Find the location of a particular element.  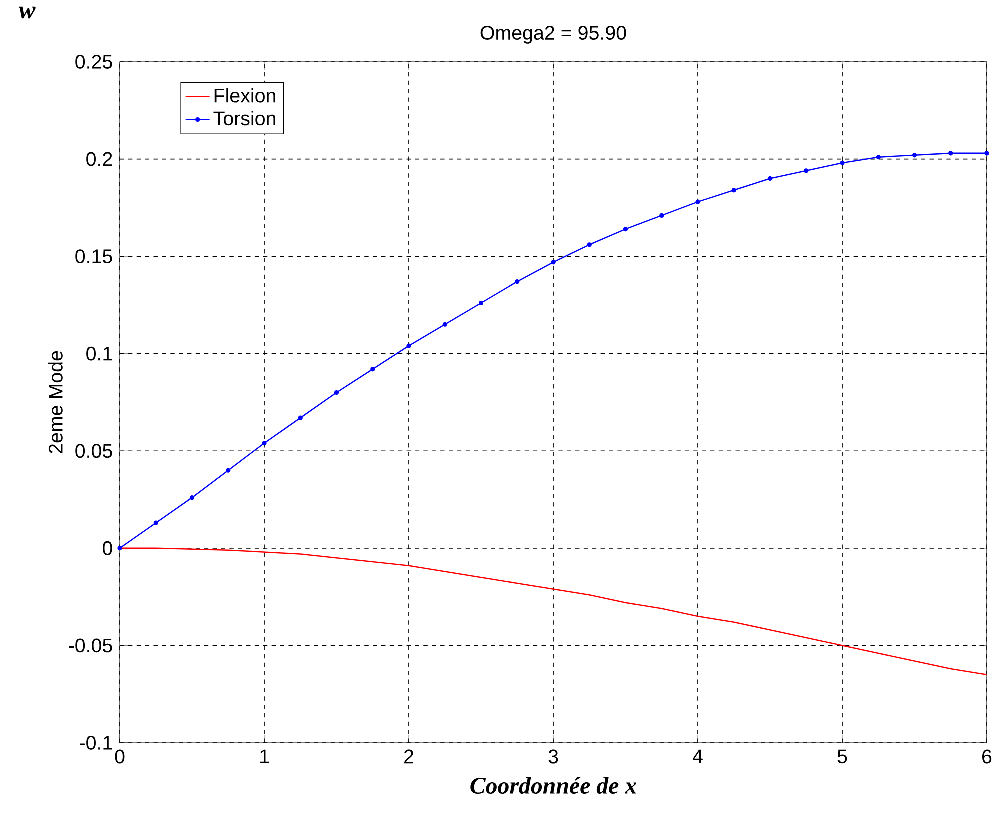

x-tick-label: 0 is located at coordinates (120, 757).